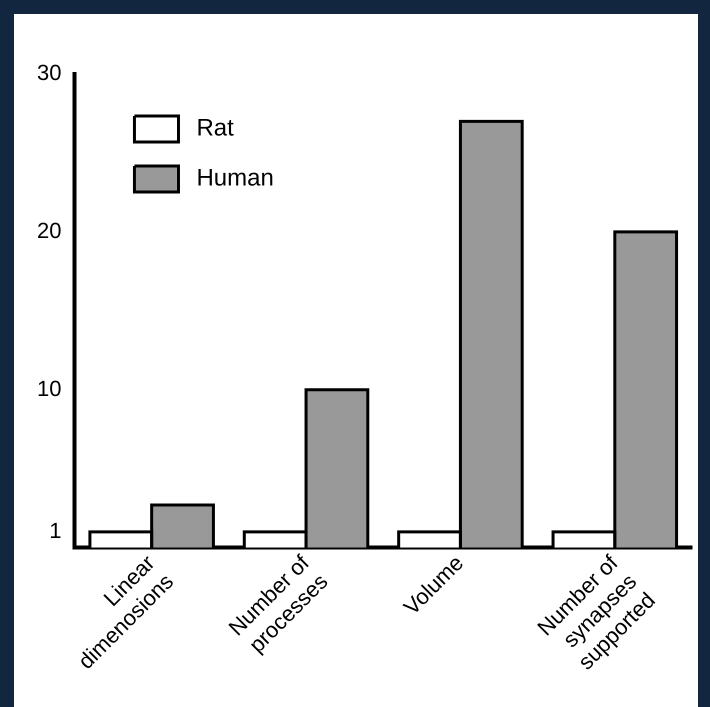 The image size is (710, 707). What do you see at coordinates (215, 128) in the screenshot?
I see `legend-label: Rat` at bounding box center [215, 128].